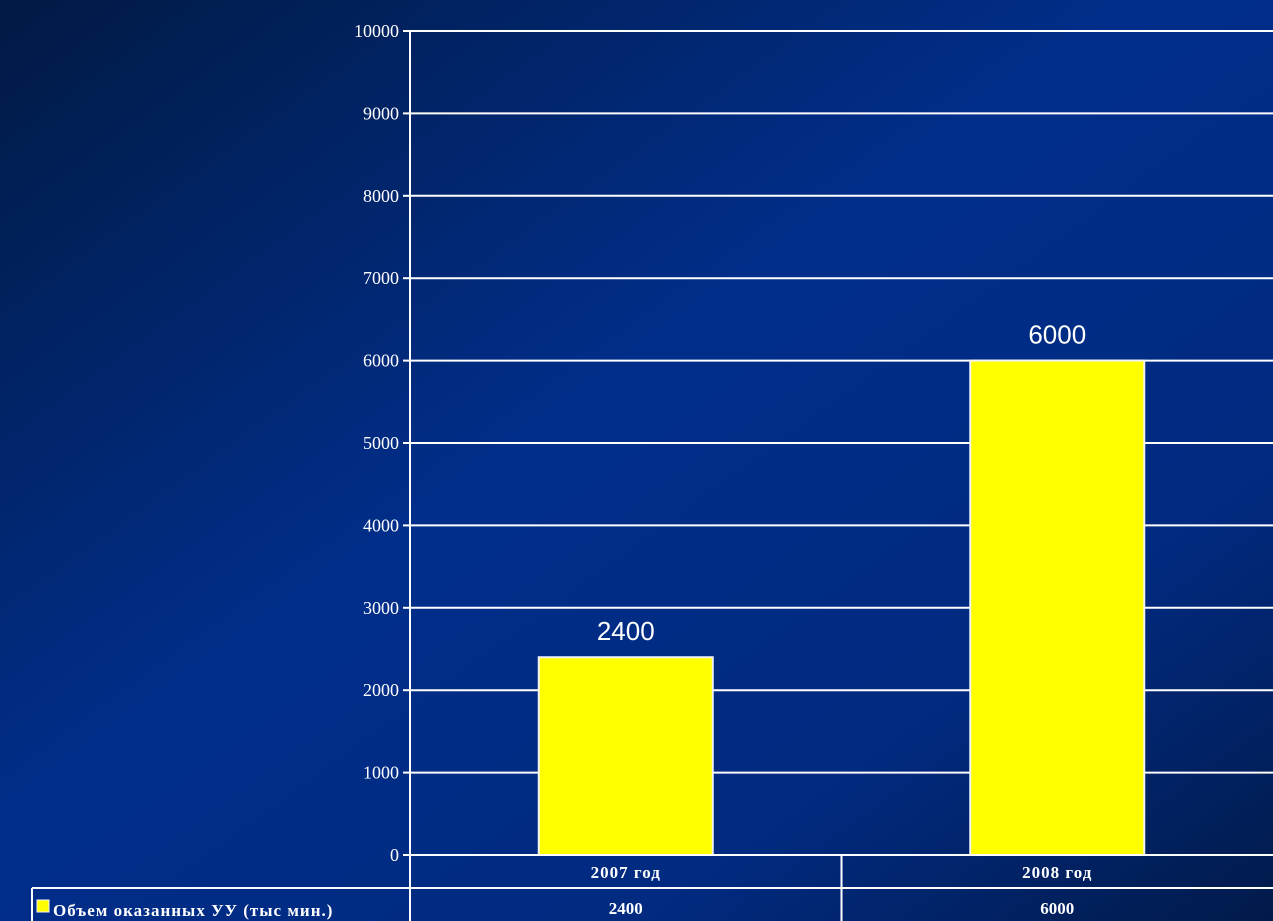  I want to click on y-tick-label: 10000, so click(376, 31).